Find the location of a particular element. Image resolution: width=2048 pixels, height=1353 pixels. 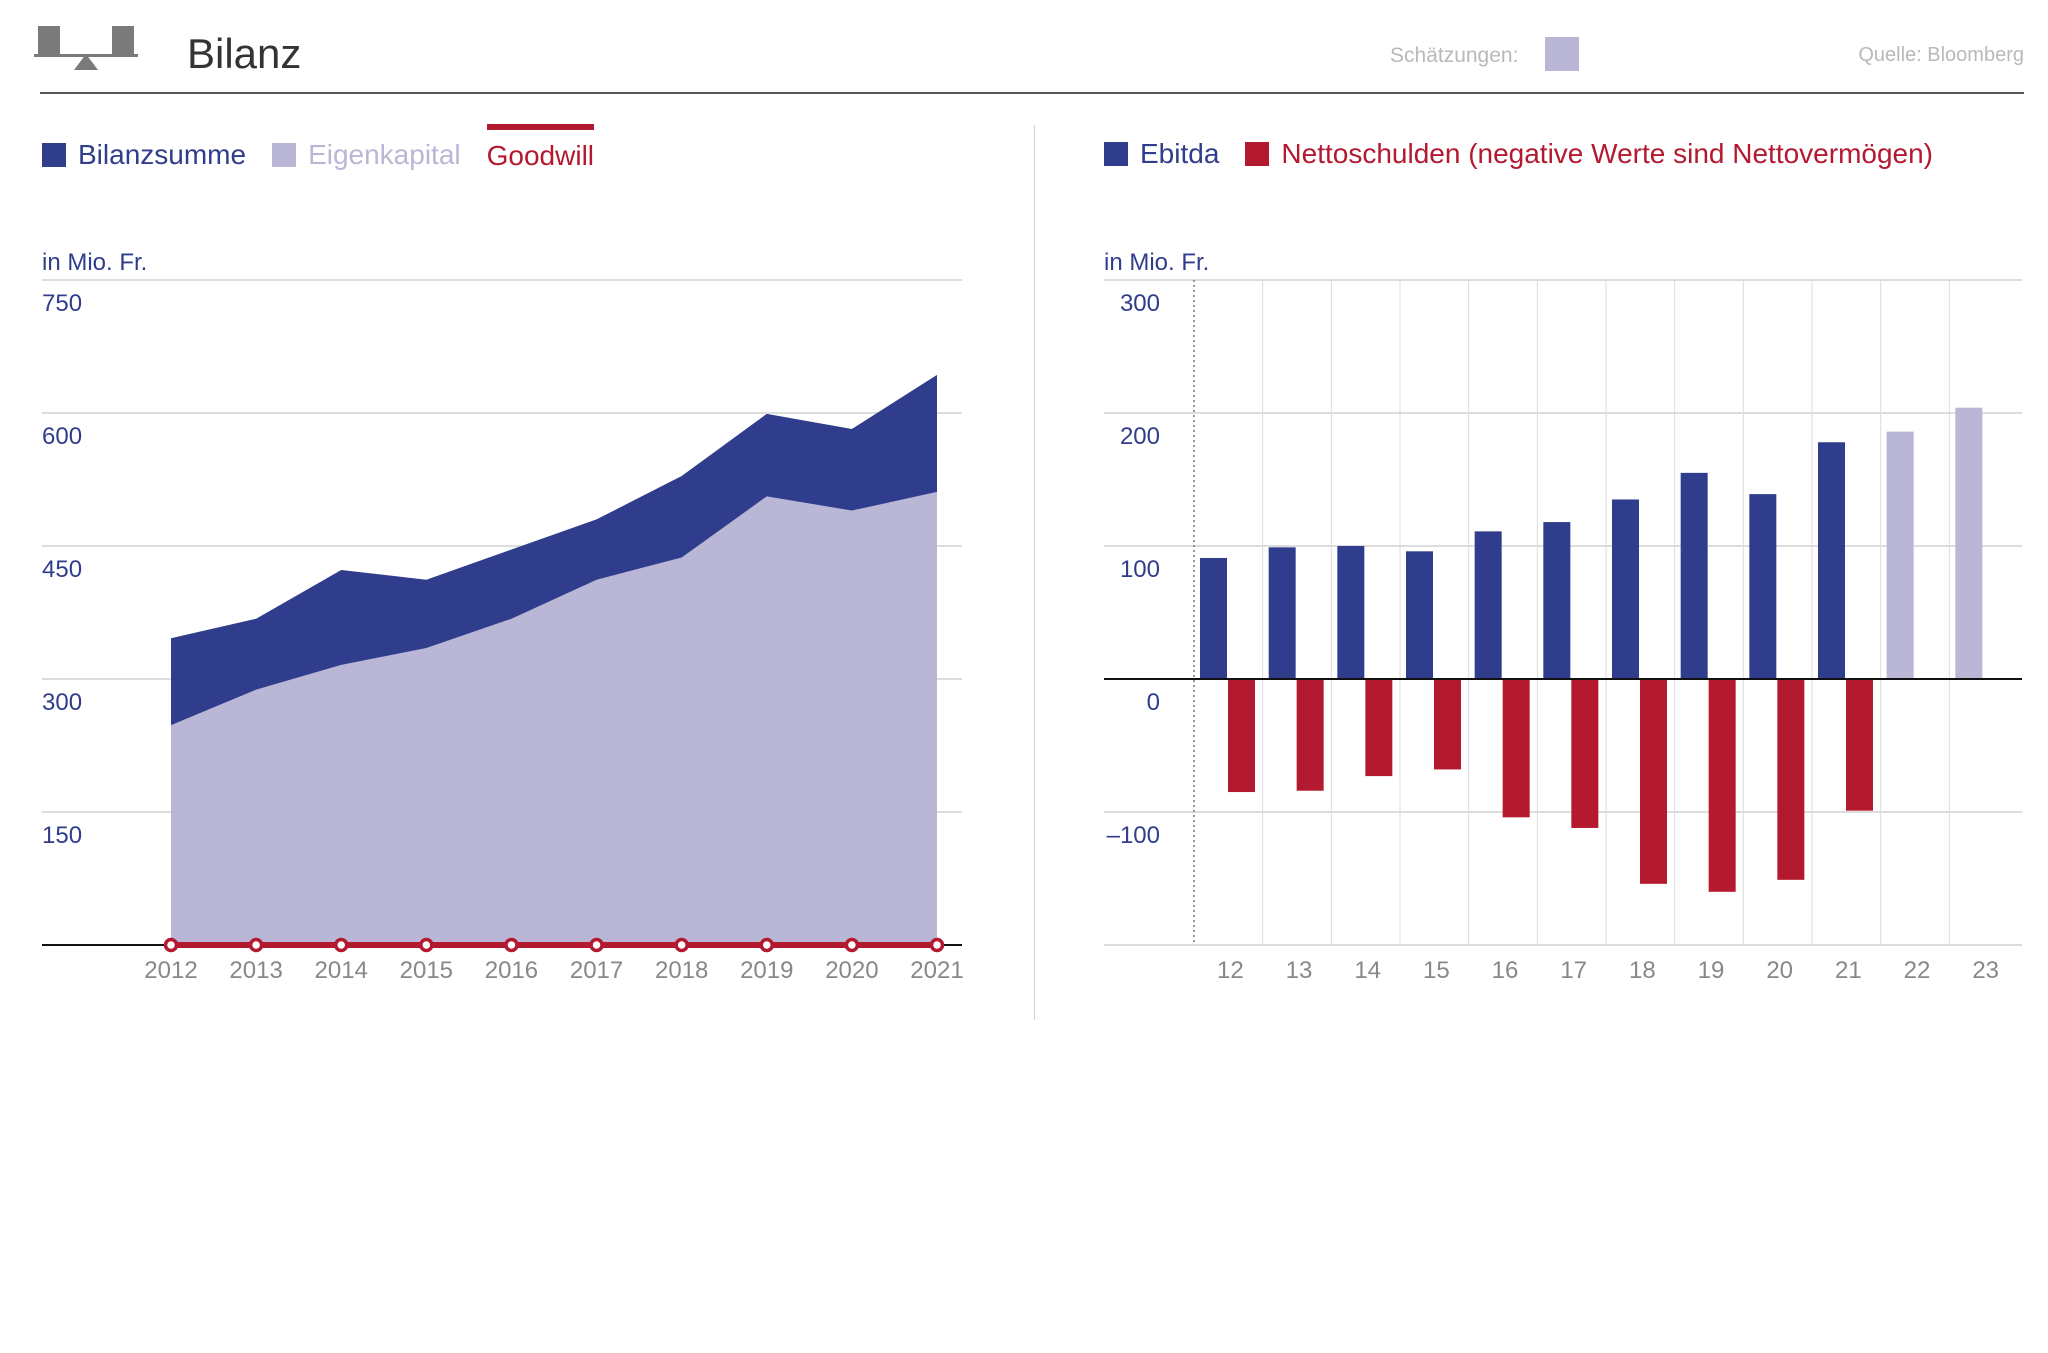

right-x-tick: 21 is located at coordinates (1848, 970).